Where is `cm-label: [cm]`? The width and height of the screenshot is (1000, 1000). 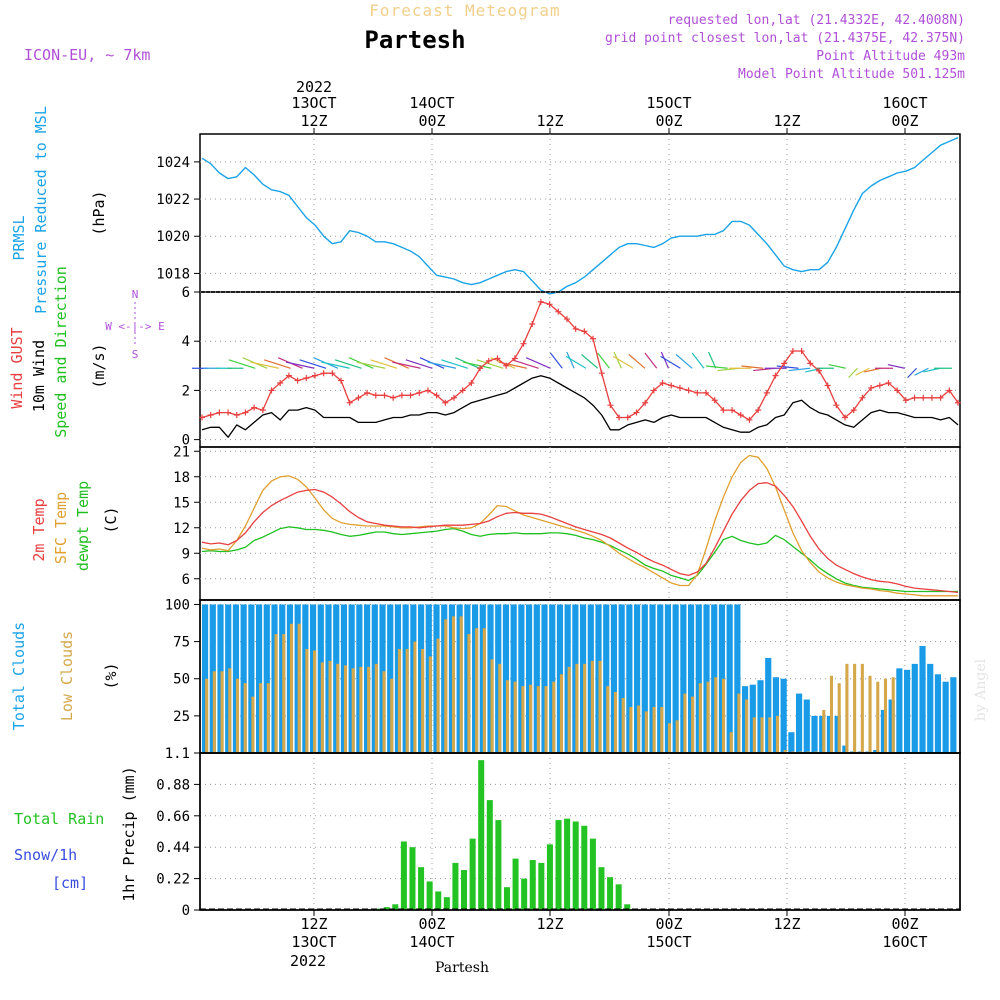 cm-label: [cm] is located at coordinates (70, 883).